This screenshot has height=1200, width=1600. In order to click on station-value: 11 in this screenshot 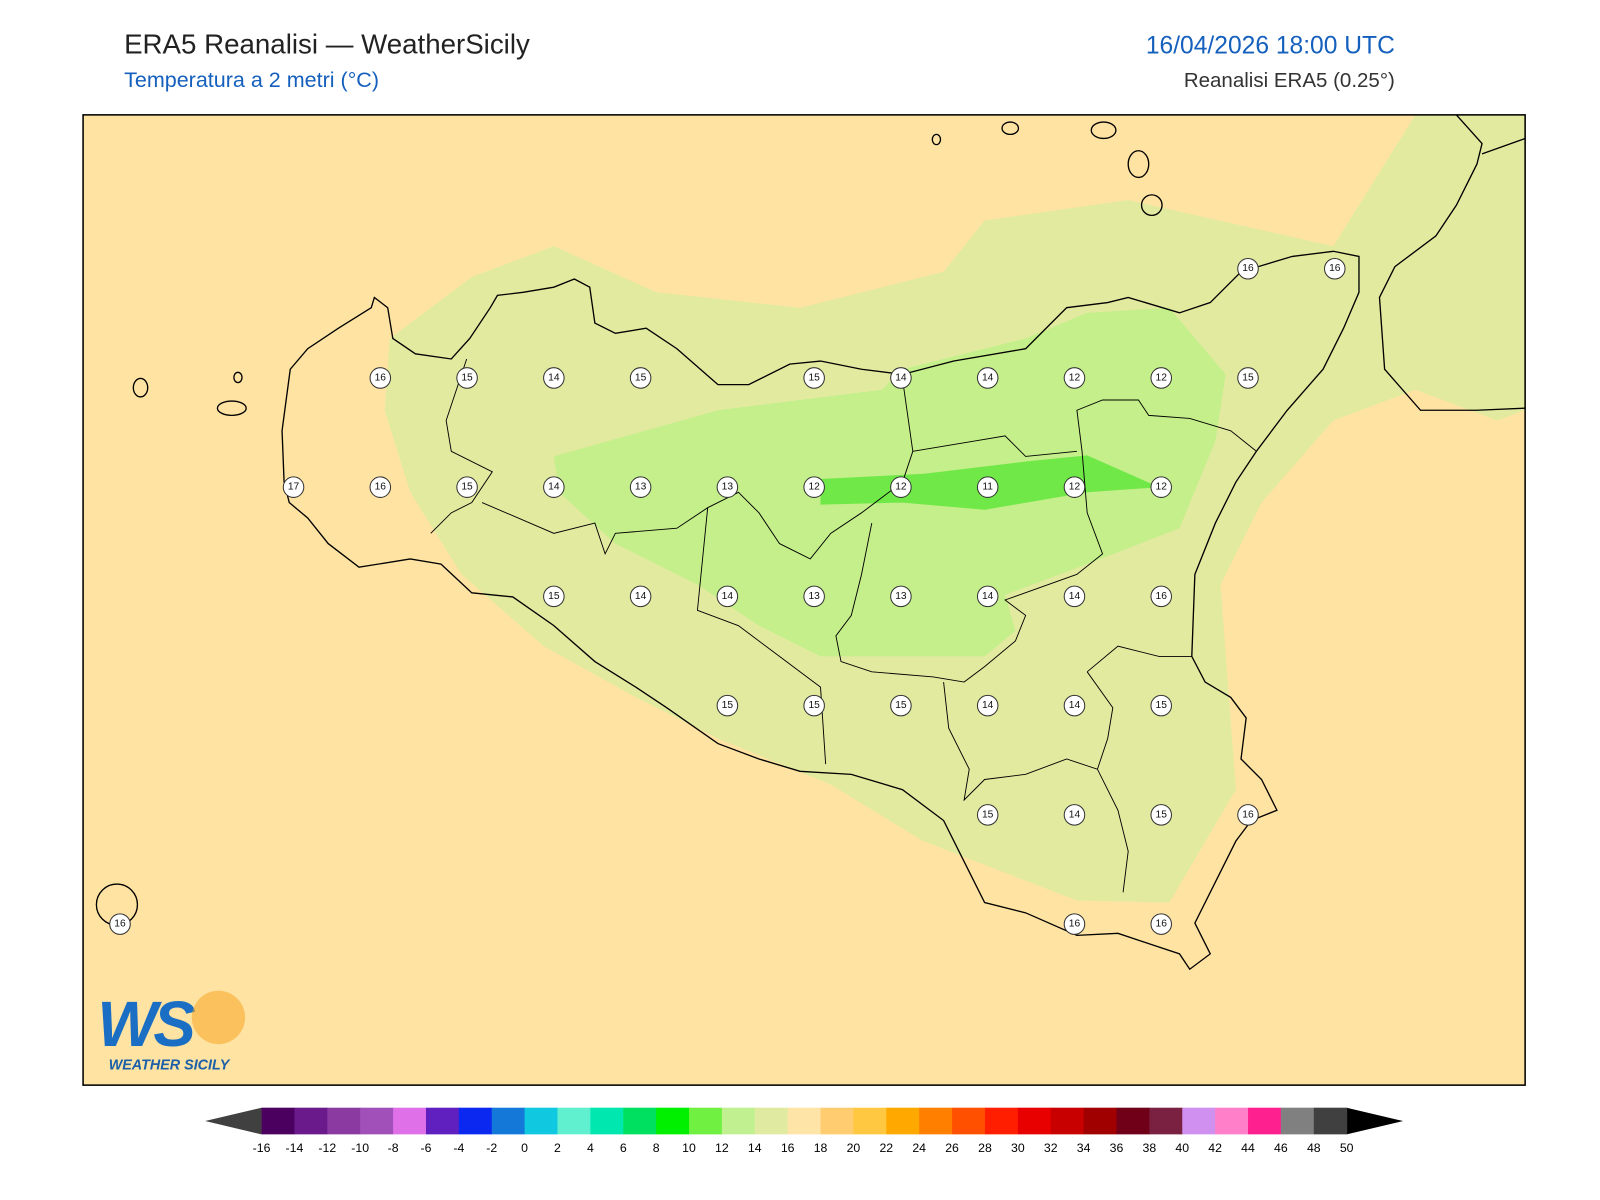, I will do `click(987, 487)`.